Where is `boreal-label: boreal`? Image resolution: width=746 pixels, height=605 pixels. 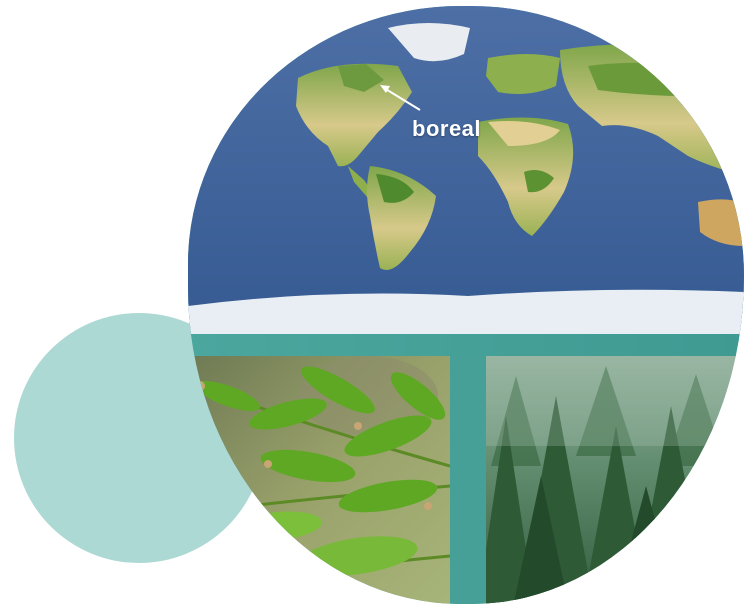
boreal-label: boreal is located at coordinates (447, 128).